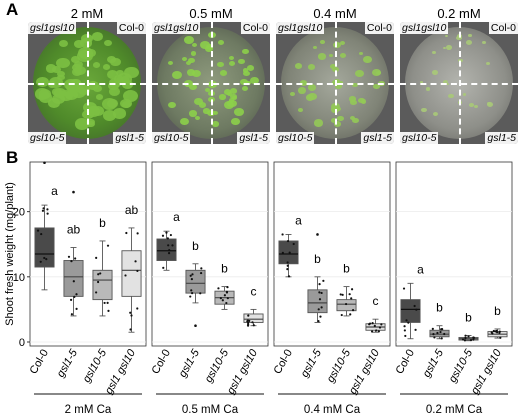 This screenshot has width=520, height=418. What do you see at coordinates (129, 138) in the screenshot?
I see `genotype-label-bottom-right: gsl1-5` at bounding box center [129, 138].